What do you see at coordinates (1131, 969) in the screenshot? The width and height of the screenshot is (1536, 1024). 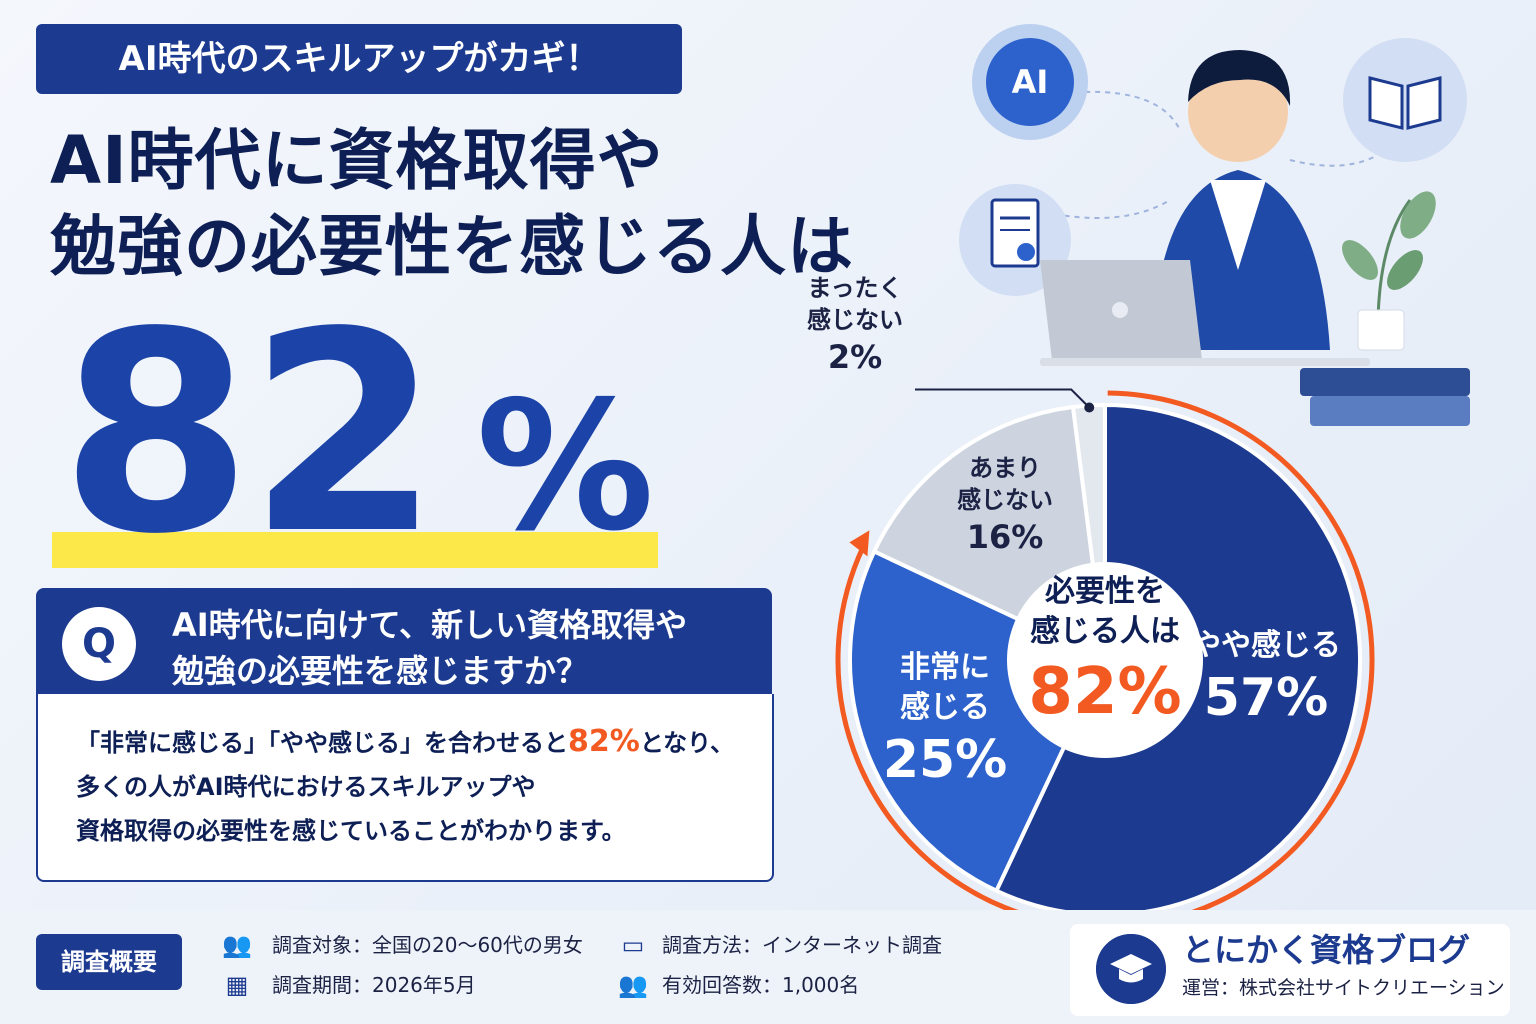 I see `graduation-cap-icon` at bounding box center [1131, 969].